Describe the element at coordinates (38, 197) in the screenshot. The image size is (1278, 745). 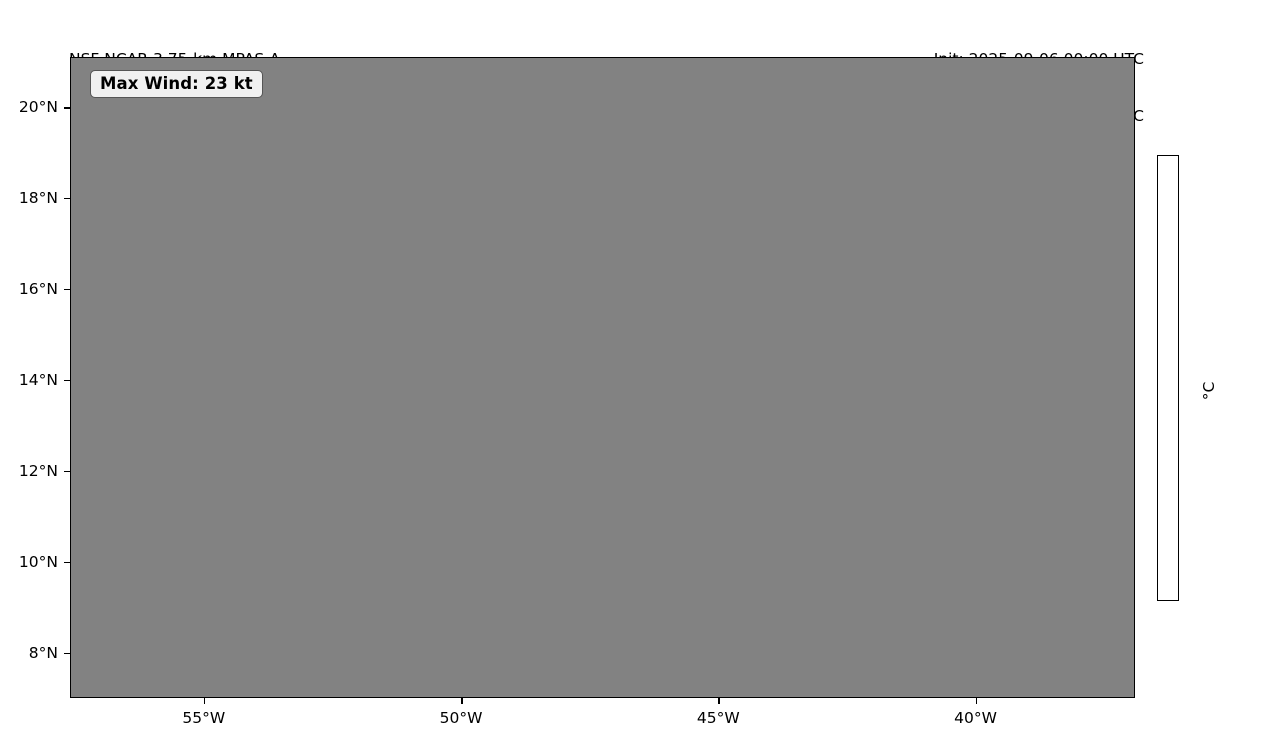
I see `latitude-tick-label: 18°N` at that location.